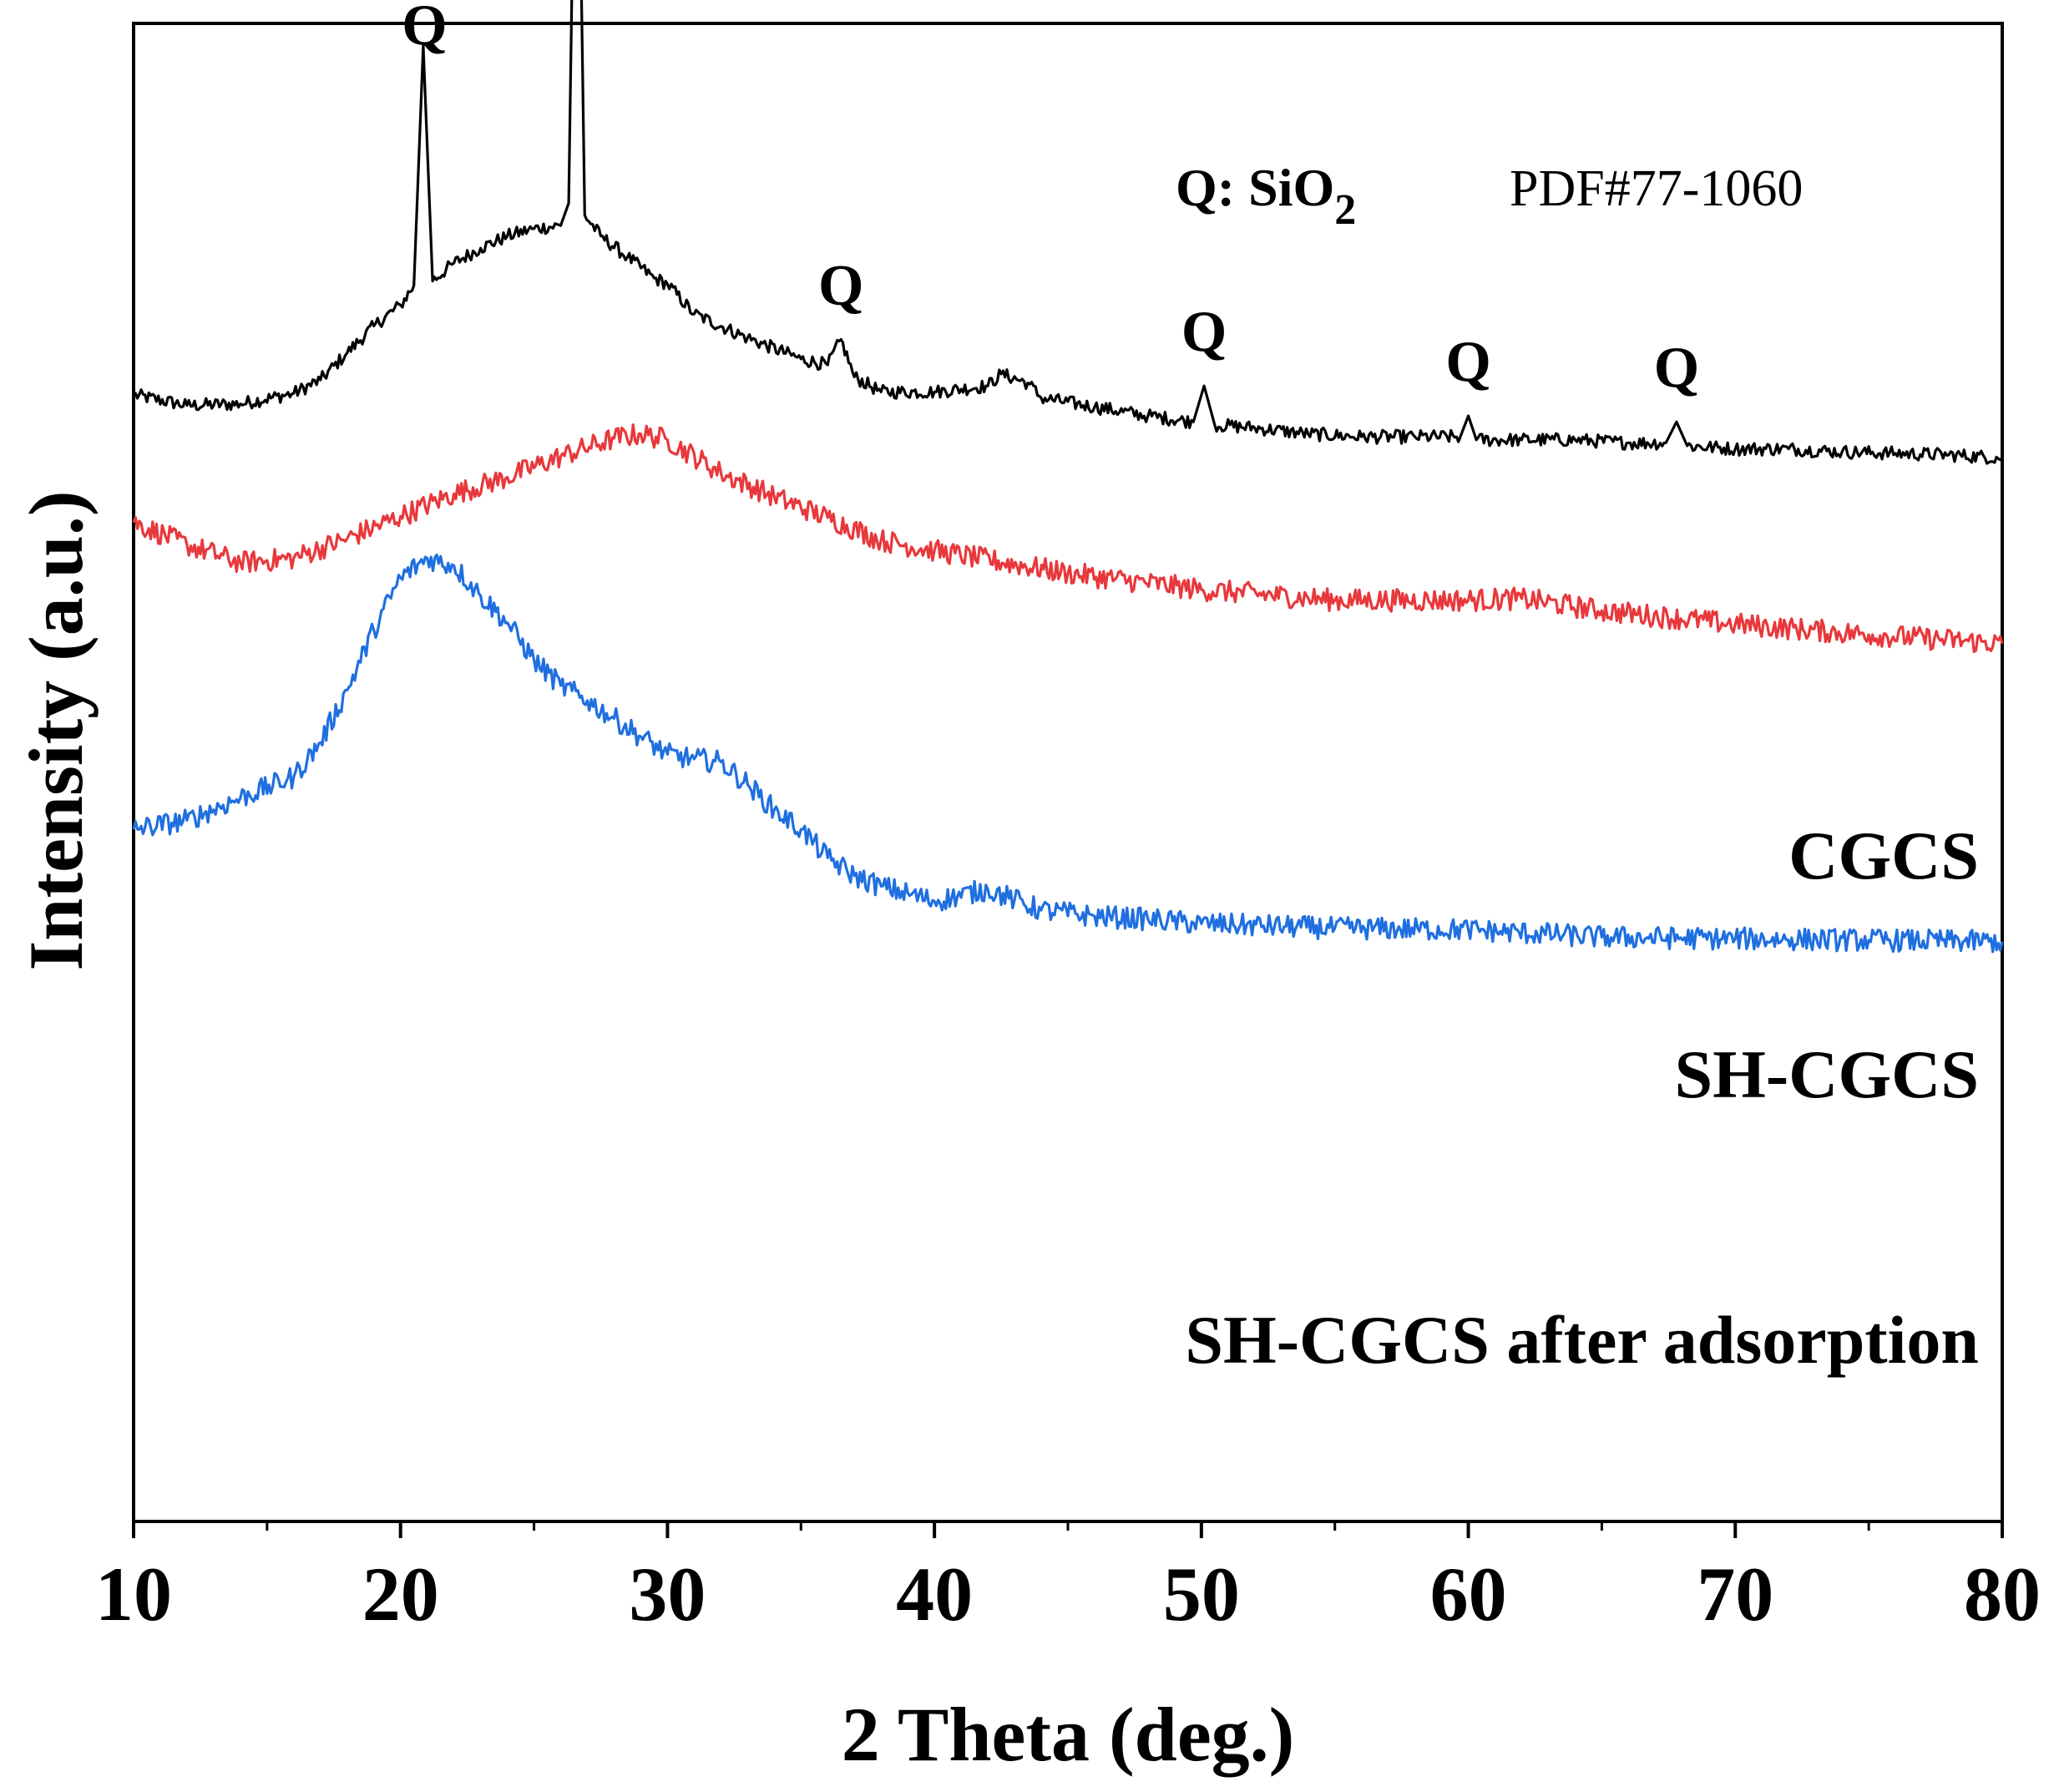 The width and height of the screenshot is (2054, 1792). Describe the element at coordinates (667, 1594) in the screenshot. I see `x-tick-label: 30` at that location.